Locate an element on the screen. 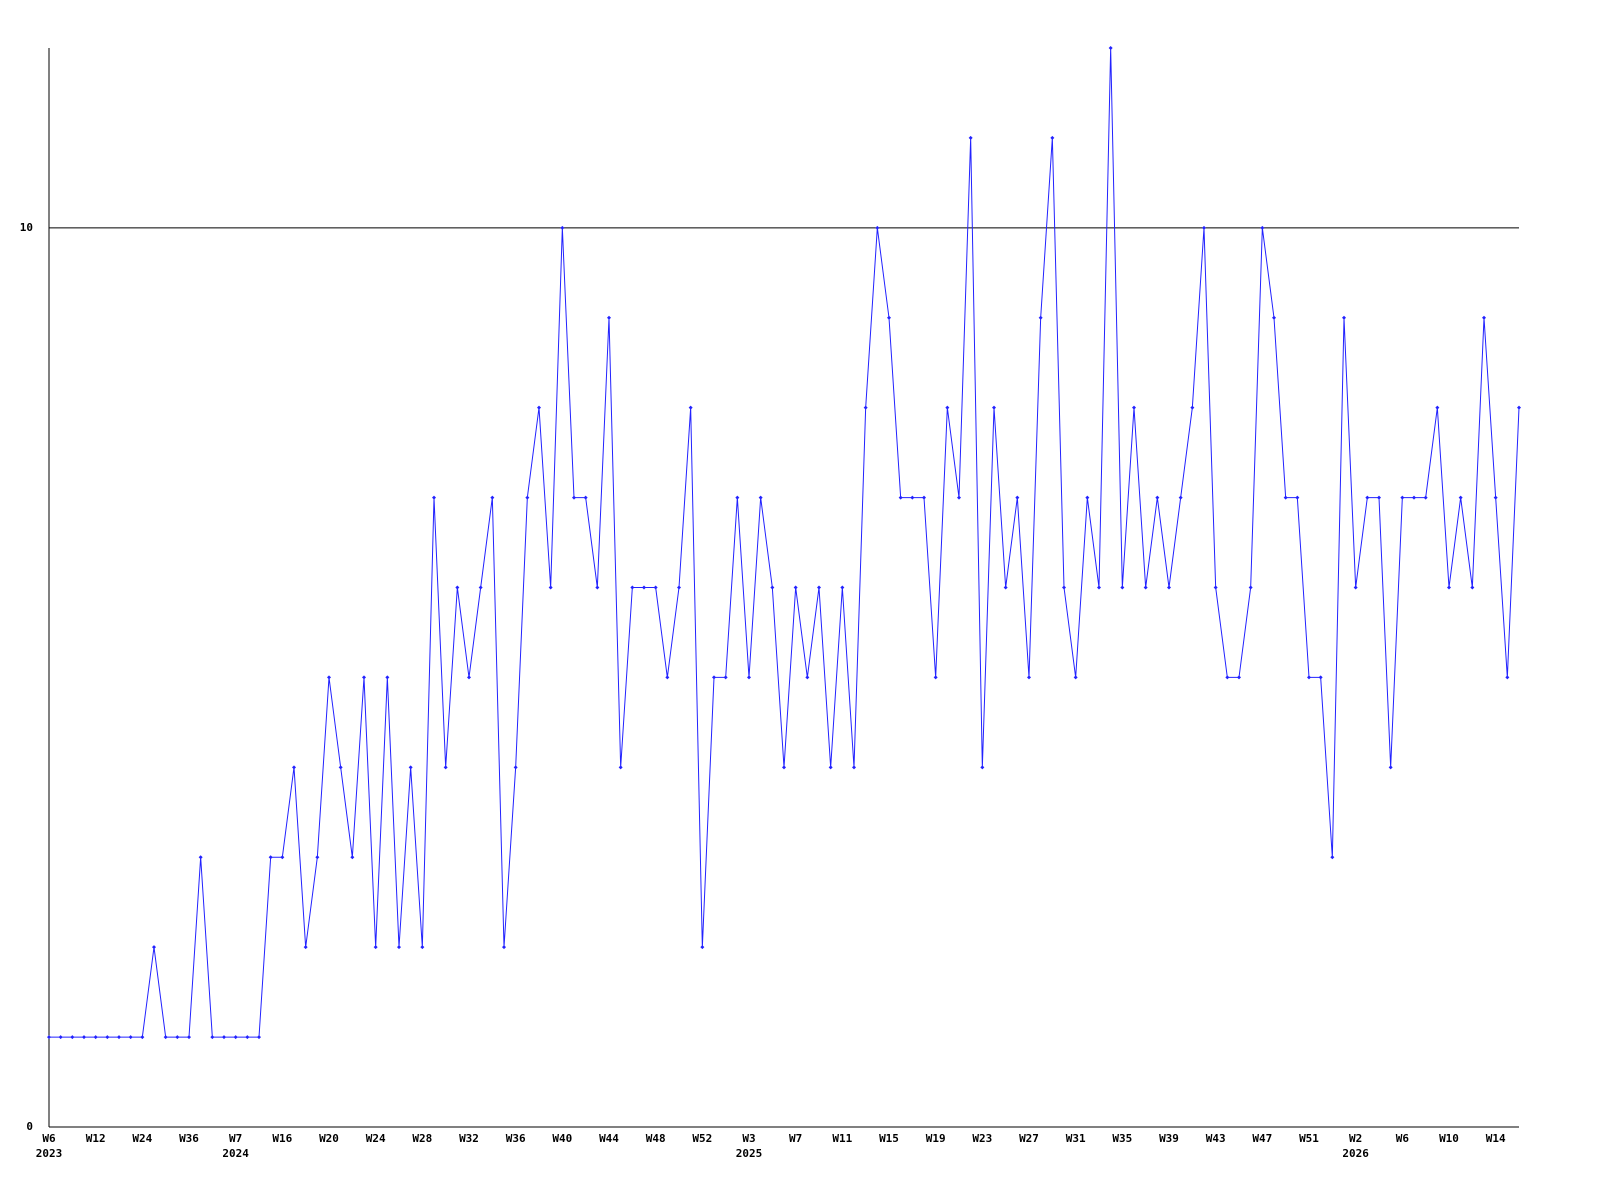 This screenshot has width=1600, height=1200. x-tick-label: W2 is located at coordinates (1355, 1138).